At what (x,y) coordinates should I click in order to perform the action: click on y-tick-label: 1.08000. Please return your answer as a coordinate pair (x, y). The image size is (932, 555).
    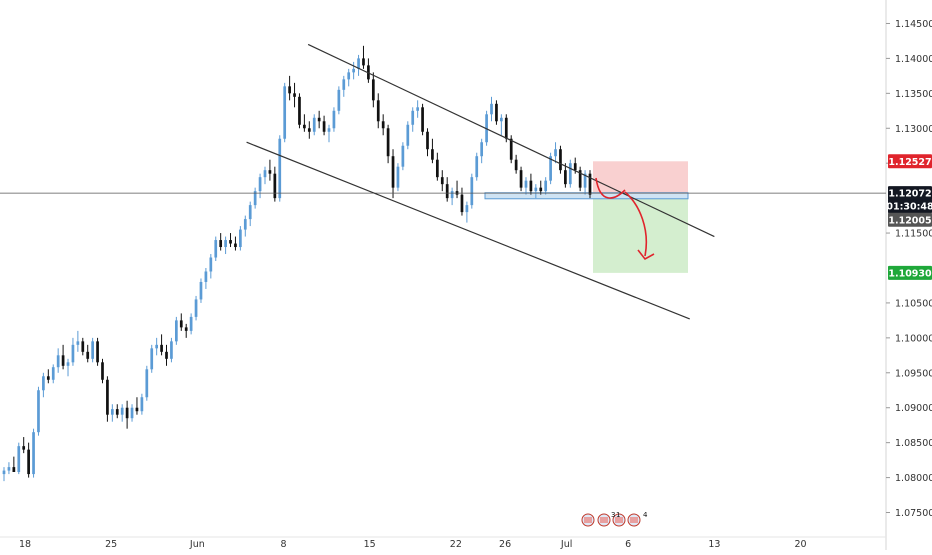
    Looking at the image, I should click on (913, 478).